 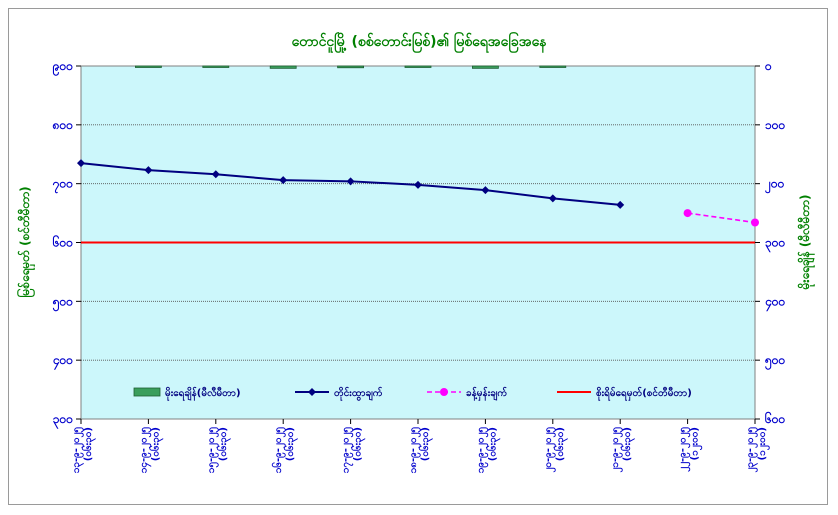 What do you see at coordinates (78, 450) in the screenshot?
I see `x-tick-date: ၁၃-၉-၂၀၂၅` at bounding box center [78, 450].